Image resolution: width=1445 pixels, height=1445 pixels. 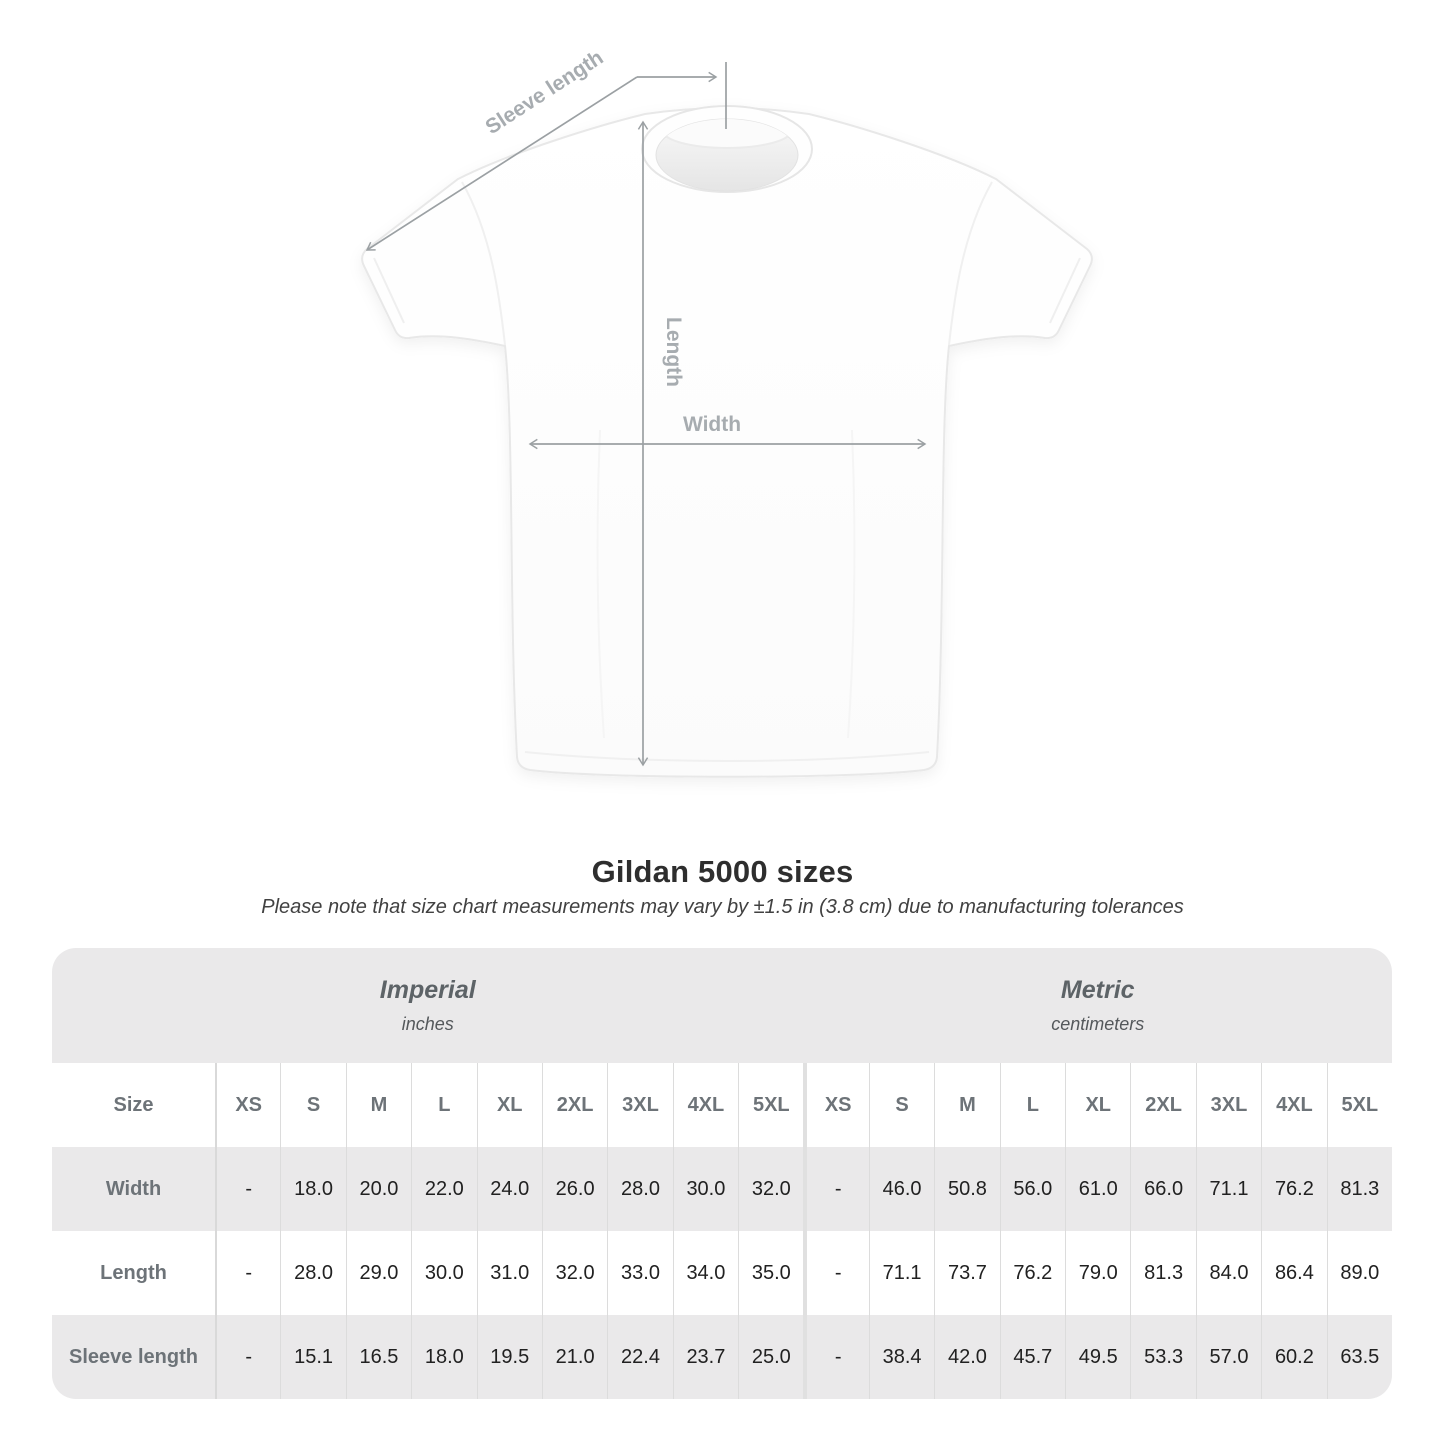 I want to click on imperial-unit: inches, so click(x=427, y=1024).